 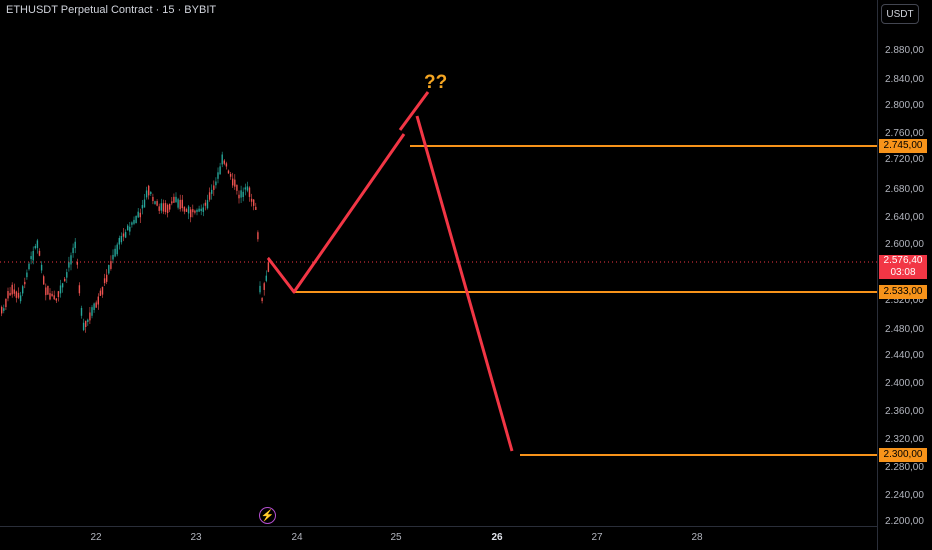 I want to click on price-tick-label: 2.200,00, so click(x=904, y=521).